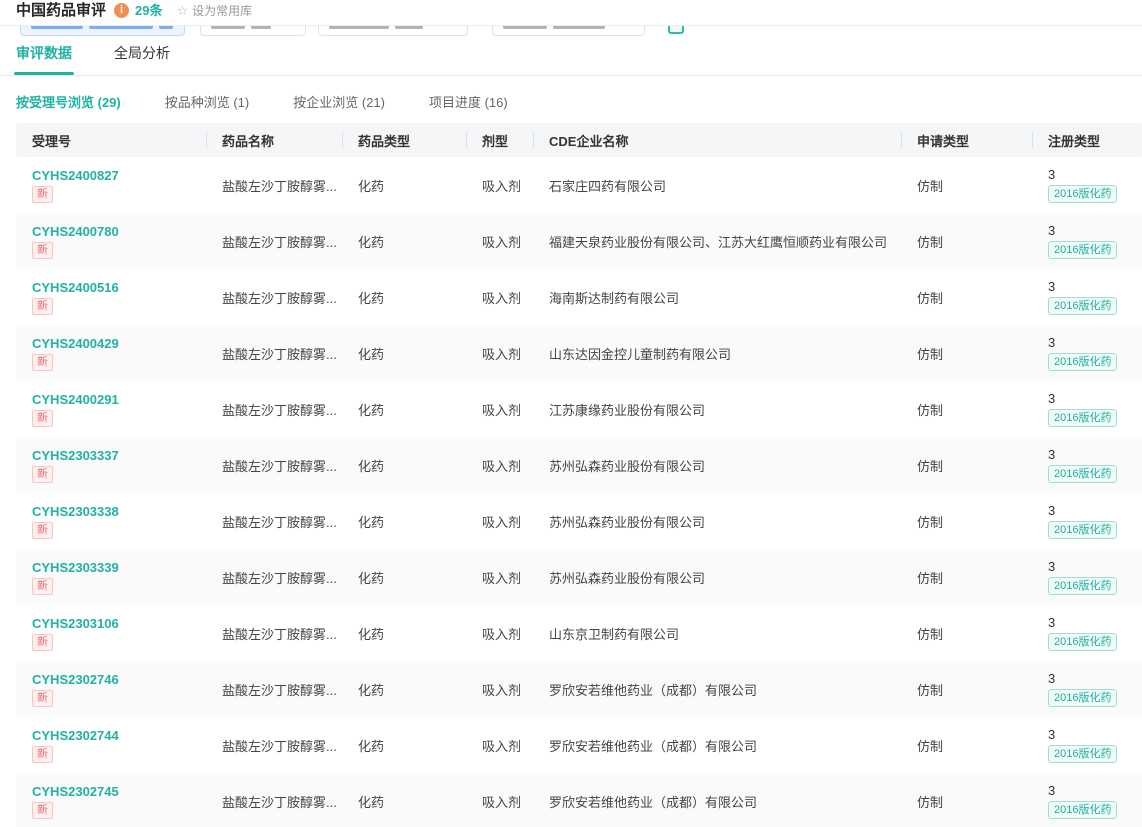 This screenshot has height=827, width=1142. What do you see at coordinates (571, 57) in the screenshot?
I see `main-tabs: 审评数据 全局分析` at bounding box center [571, 57].